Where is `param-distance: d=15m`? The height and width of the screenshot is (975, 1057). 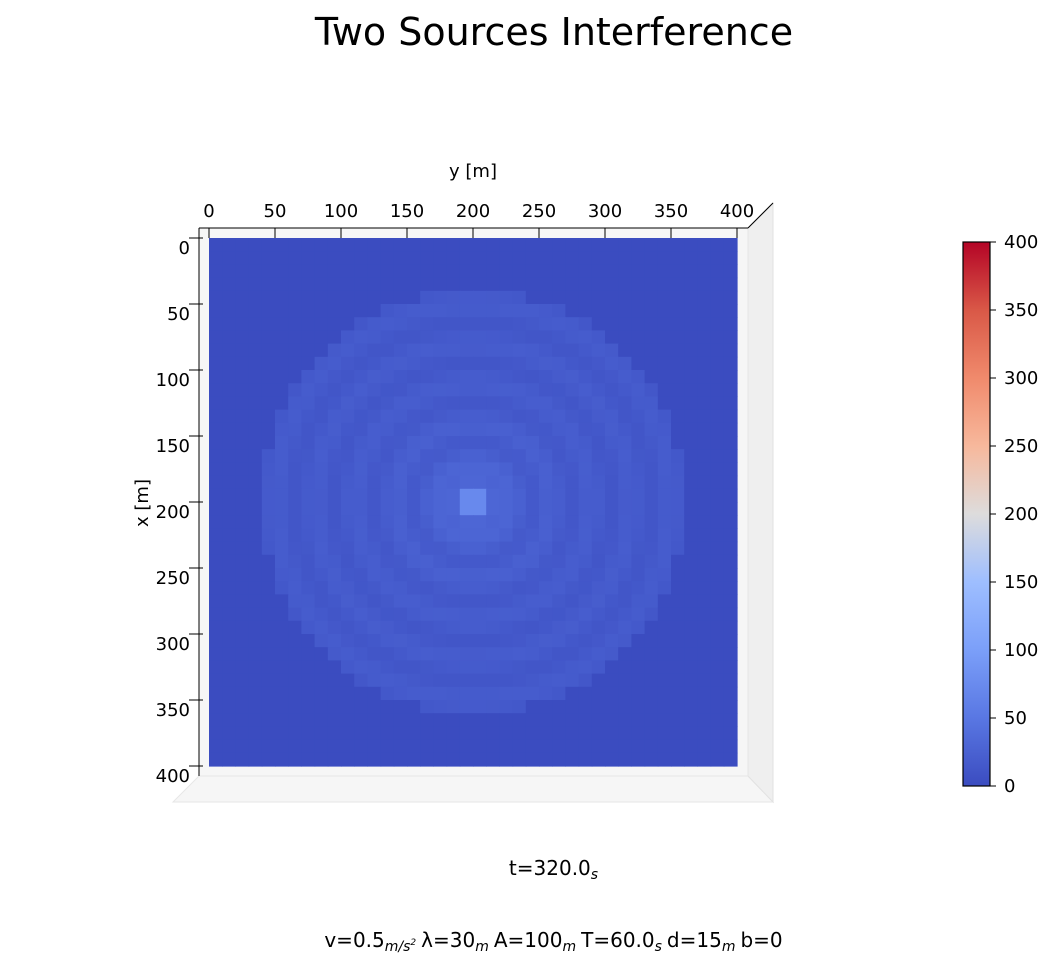 param-distance: d=15m is located at coordinates (701, 941).